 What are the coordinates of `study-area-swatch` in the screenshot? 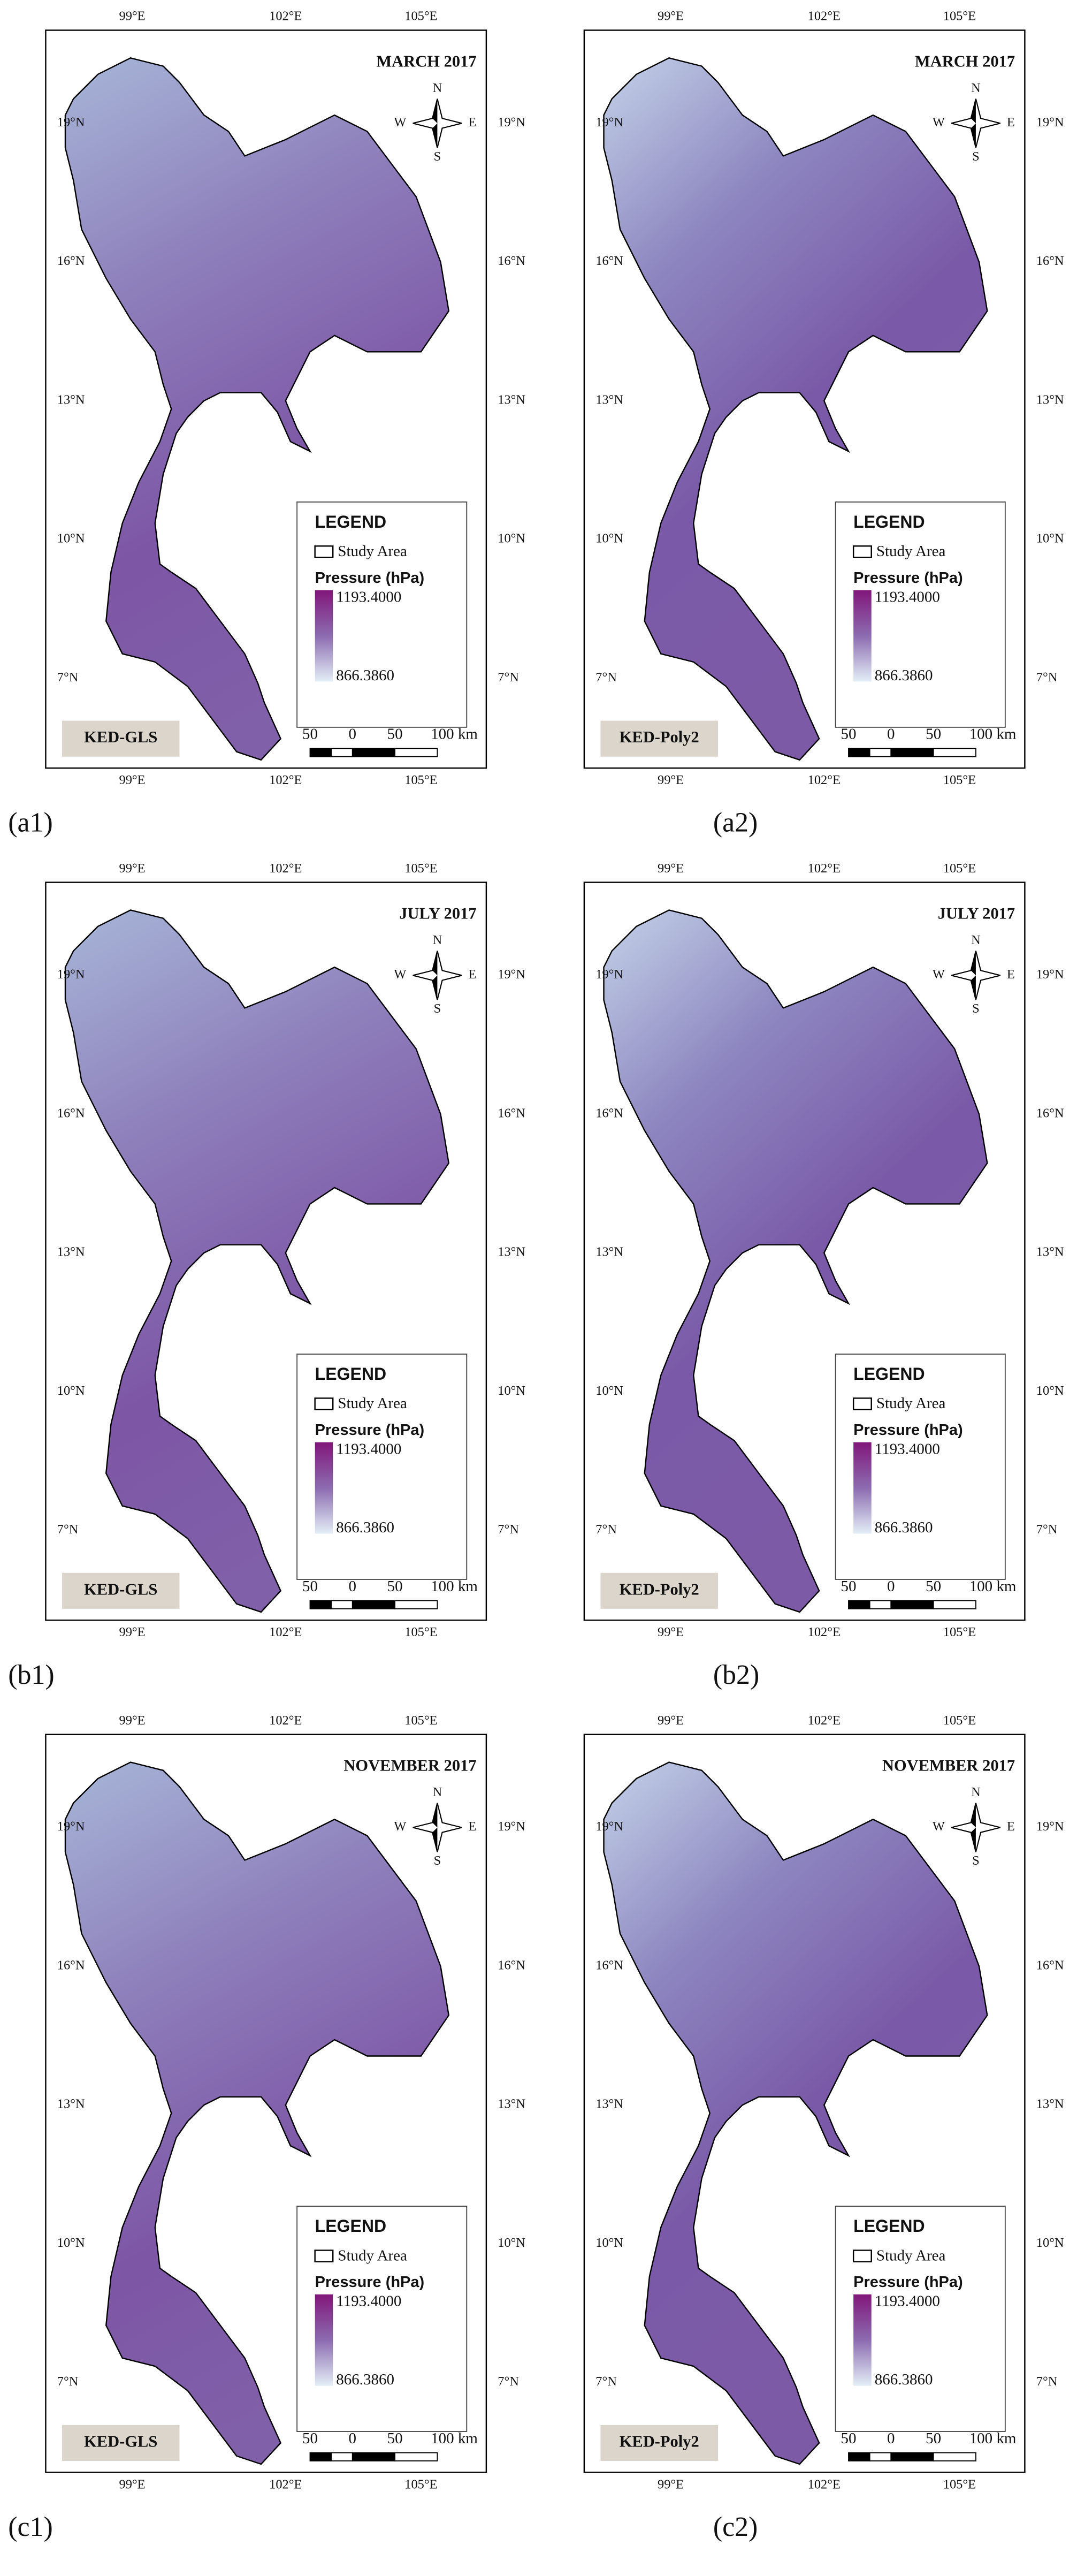 It's located at (862, 551).